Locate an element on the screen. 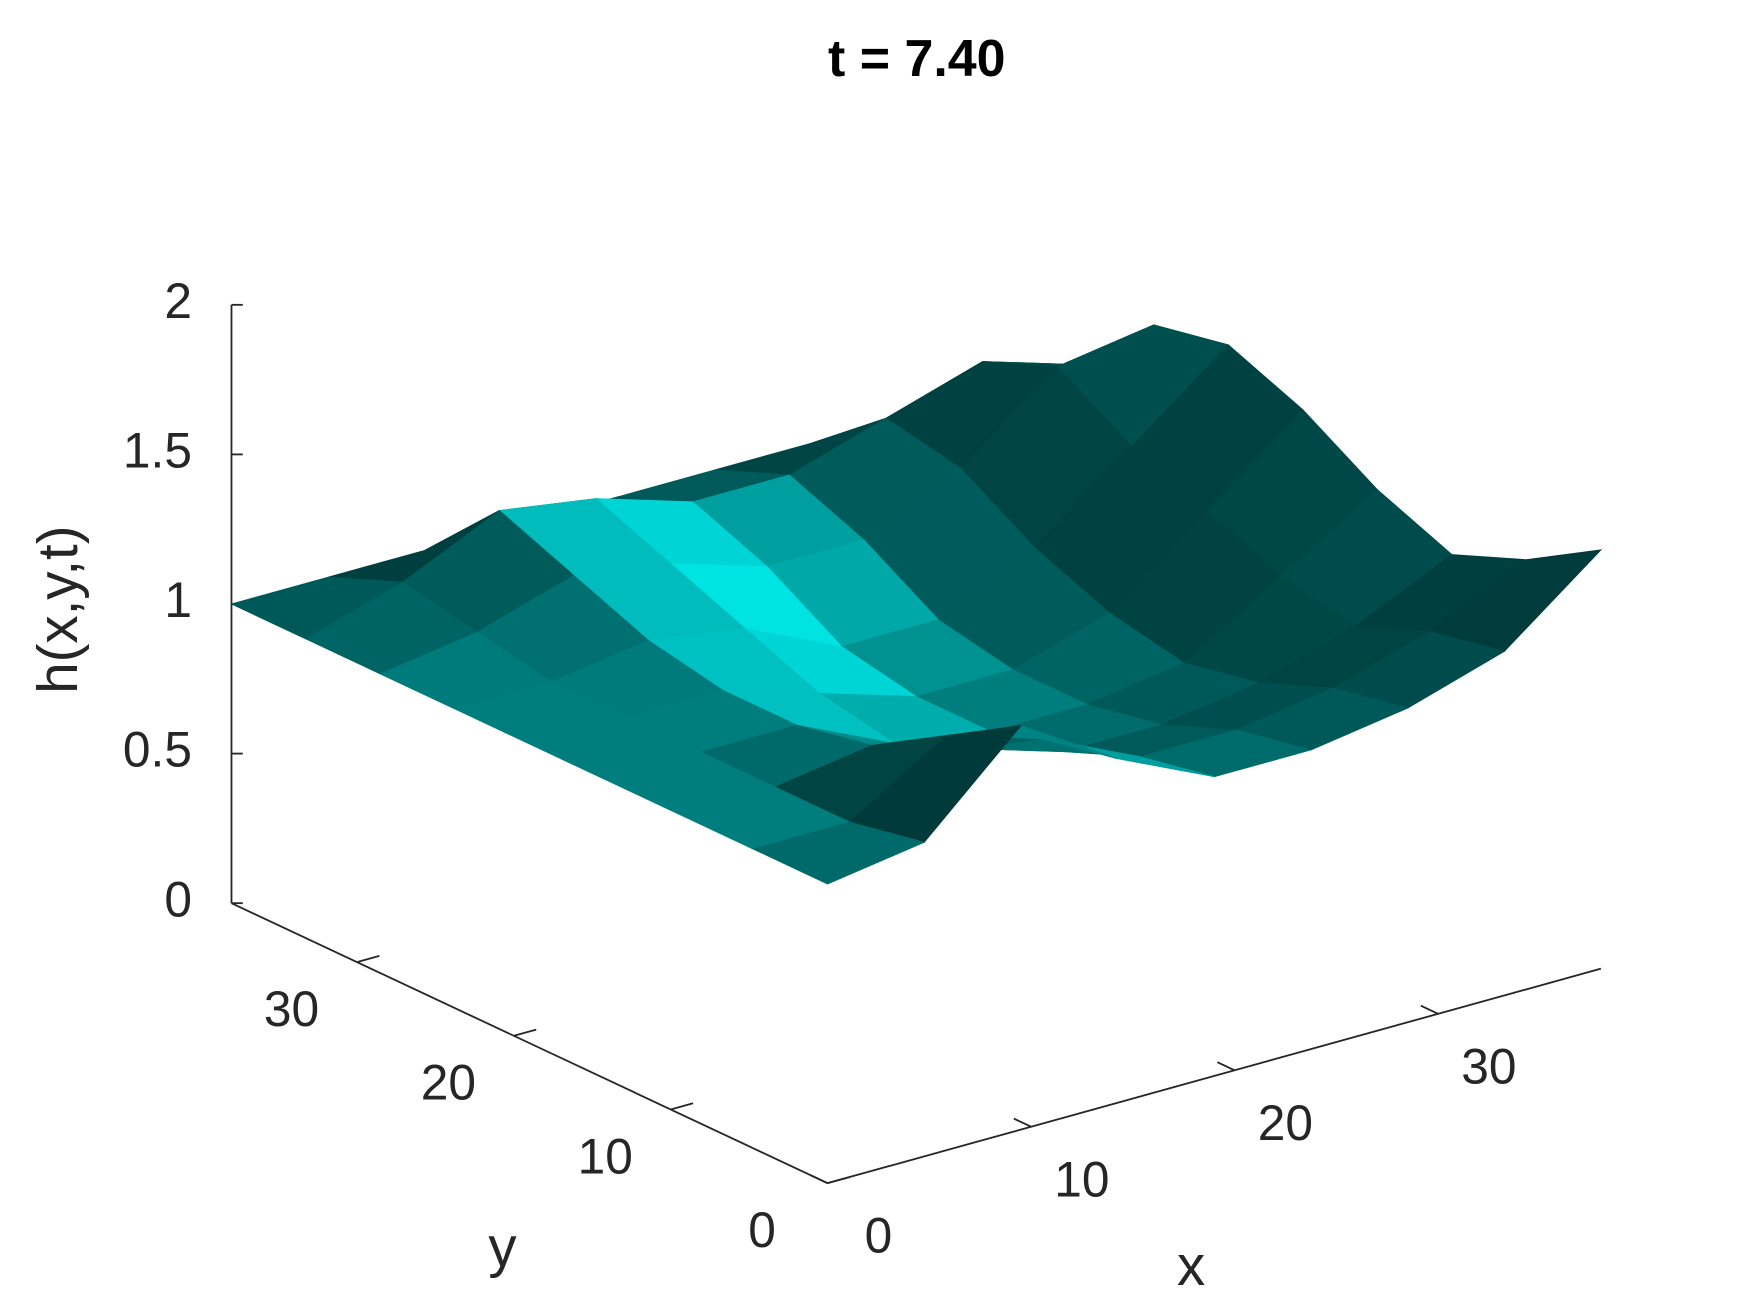  chart-title: t = 7.40 is located at coordinates (917, 59).